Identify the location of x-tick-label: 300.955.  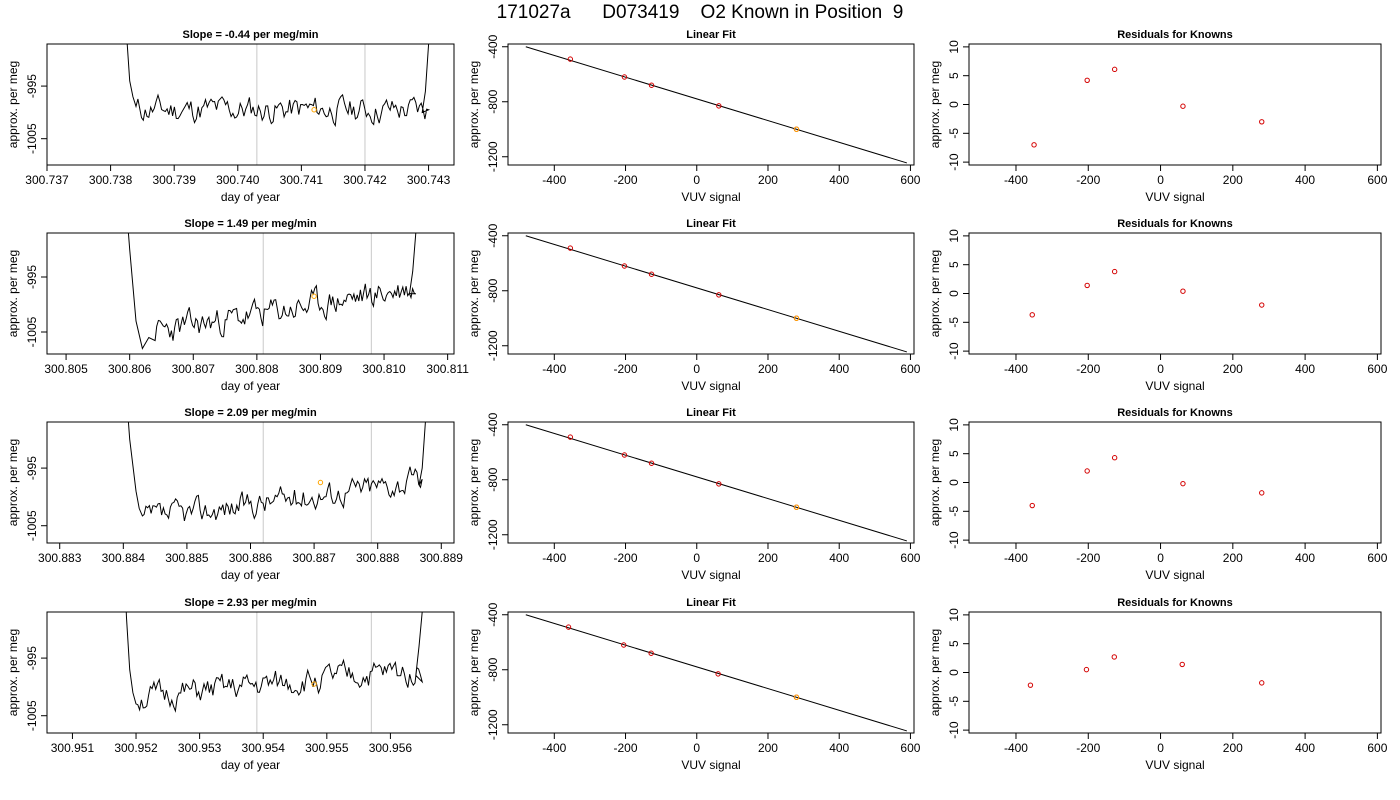
(327, 748).